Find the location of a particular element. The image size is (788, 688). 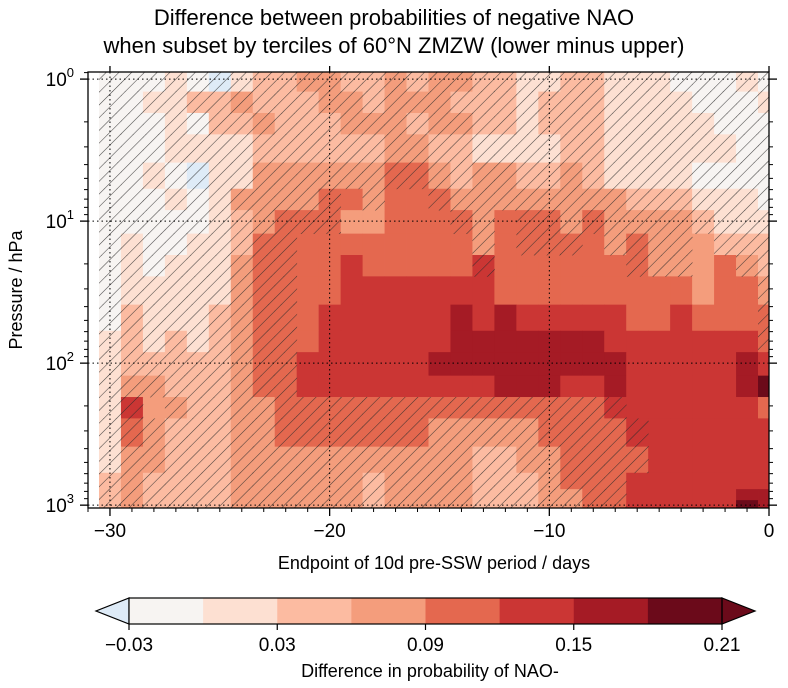

y-axis-label: Pressure / hPa is located at coordinates (16, 289).